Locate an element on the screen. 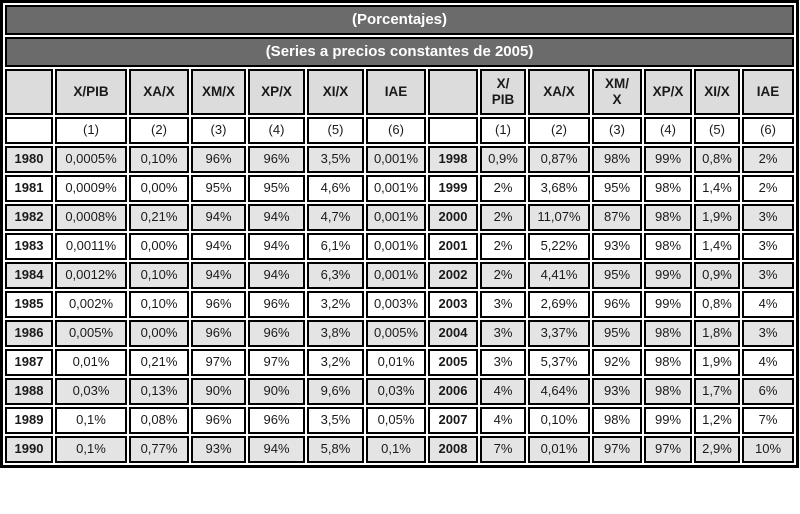  value-cell: 3,37% is located at coordinates (559, 333).